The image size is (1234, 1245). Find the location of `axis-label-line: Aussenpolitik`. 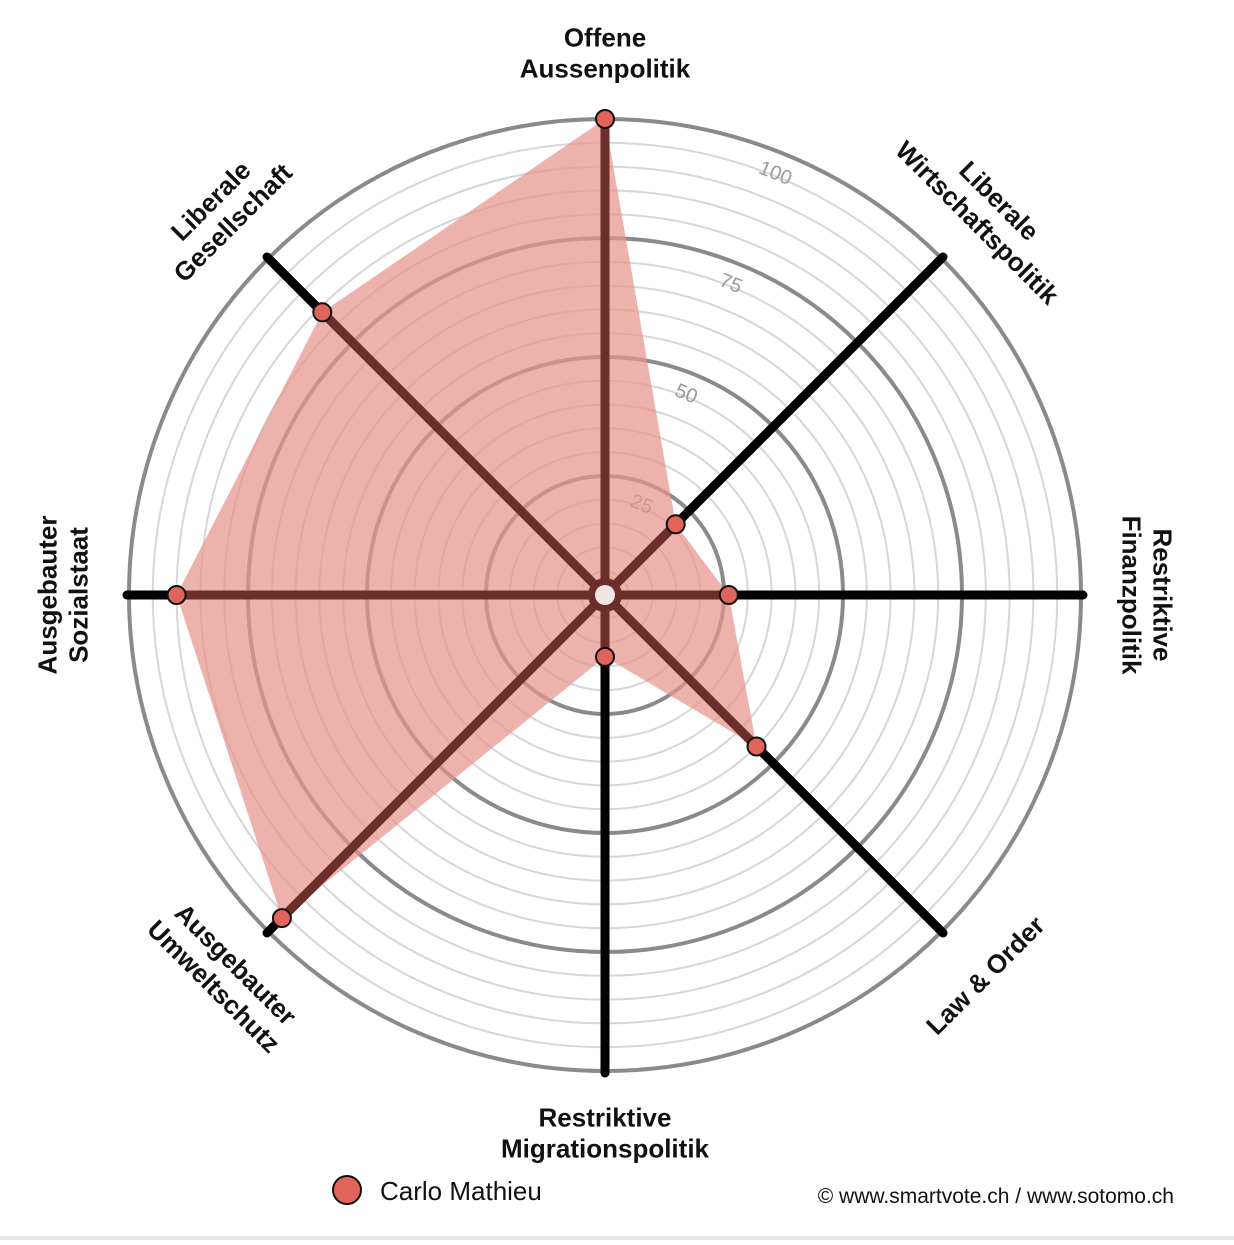

axis-label-line: Aussenpolitik is located at coordinates (605, 68).